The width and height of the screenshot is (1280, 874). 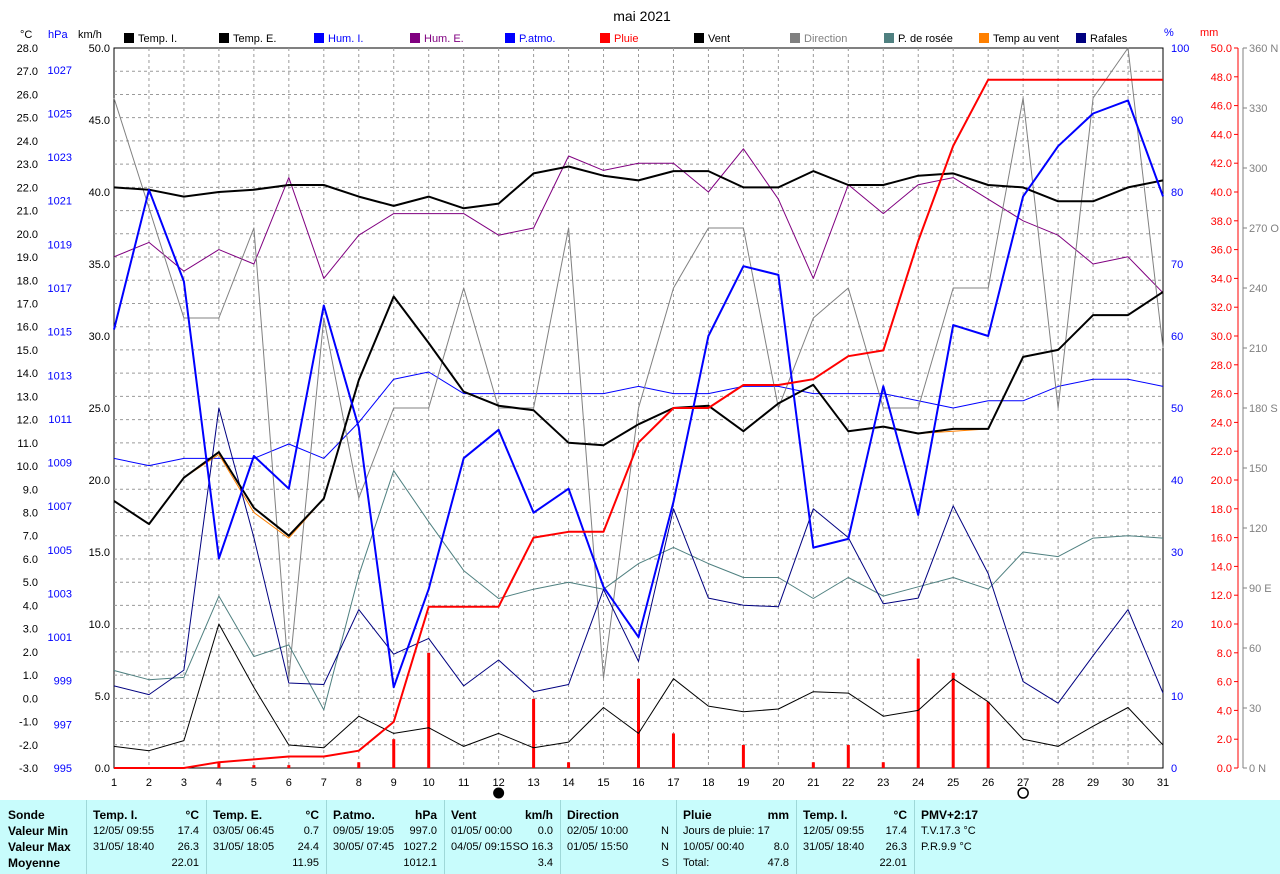 What do you see at coordinates (99, 409) in the screenshot?
I see `wind-tick-label: 25.0` at bounding box center [99, 409].